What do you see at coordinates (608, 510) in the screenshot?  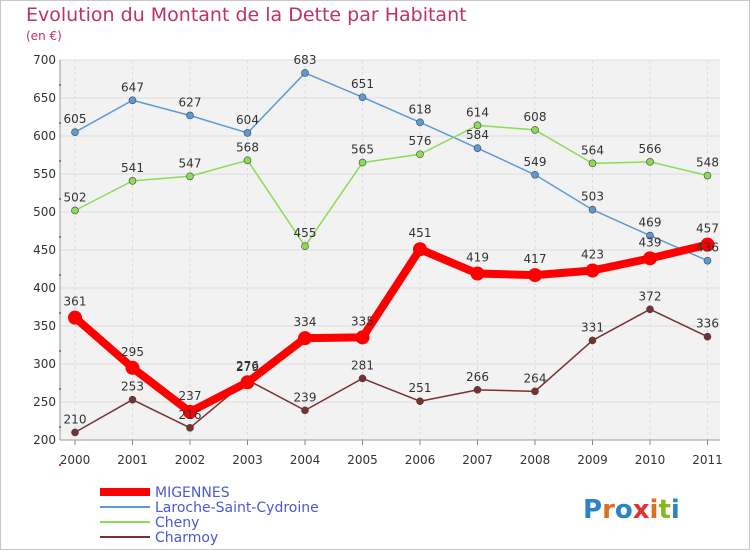 I see `logo-letter: r` at bounding box center [608, 510].